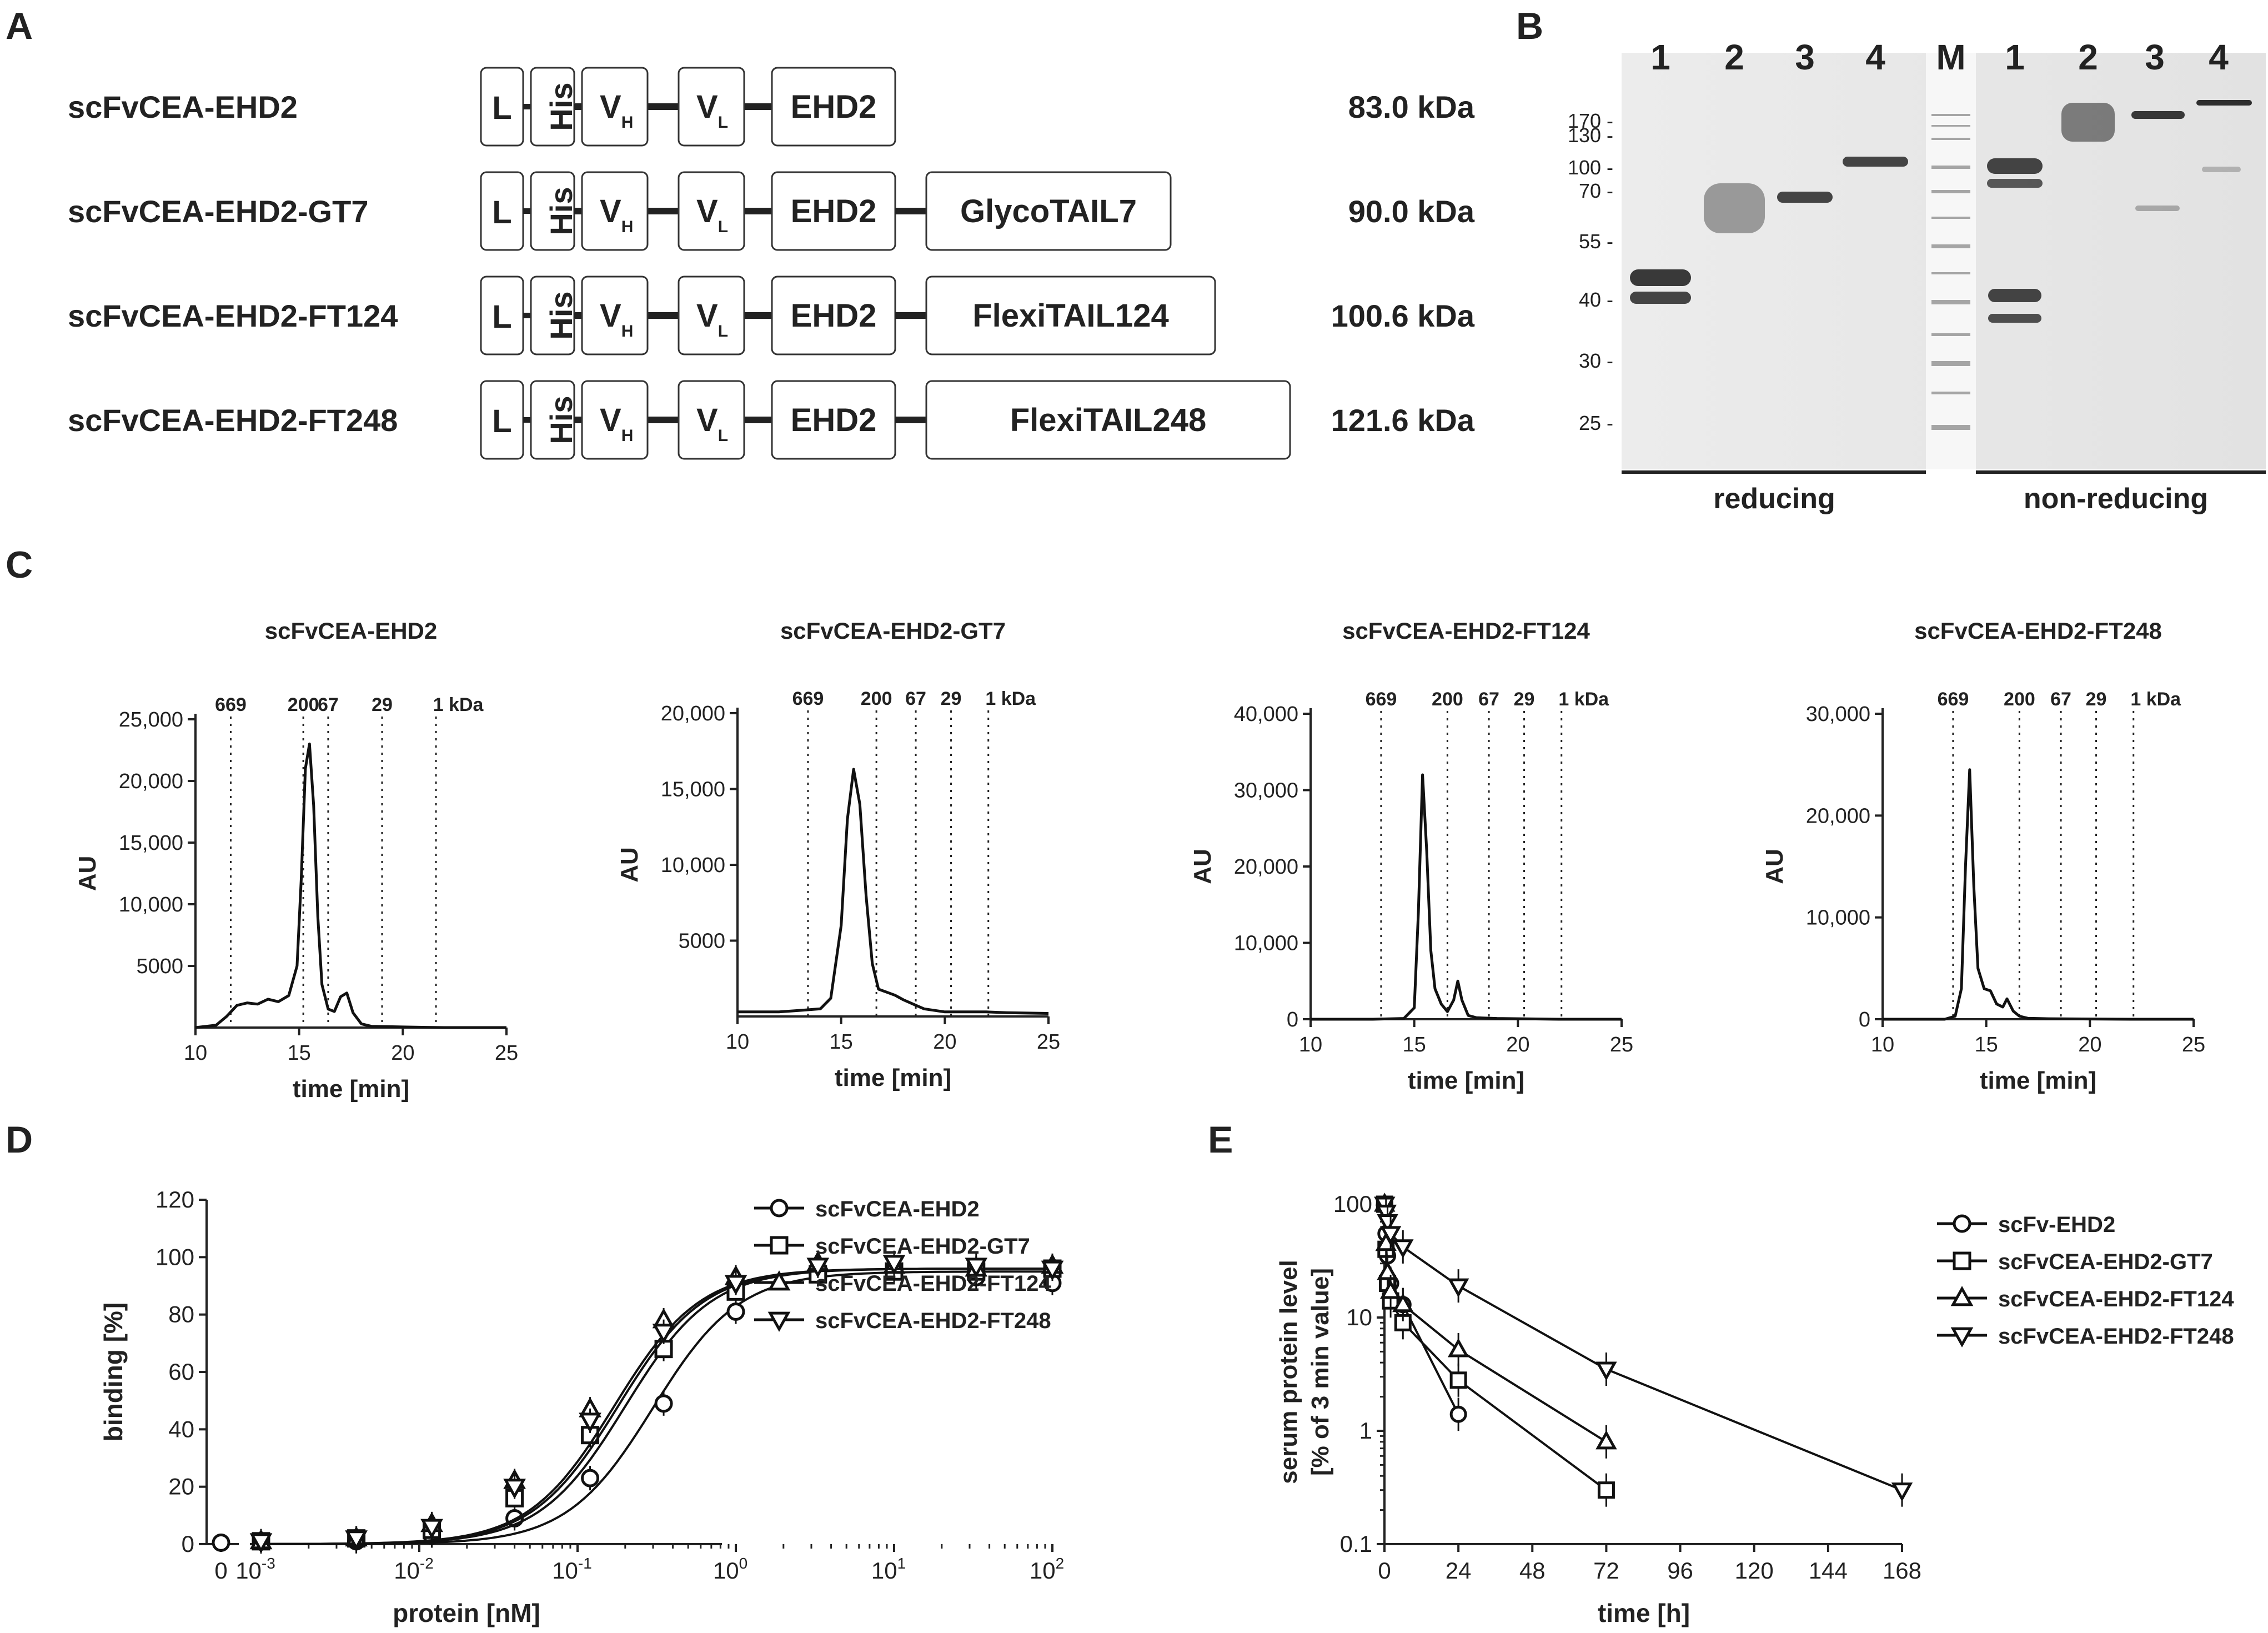 Image resolution: width=2268 pixels, height=1633 pixels. Describe the element at coordinates (351, 1089) in the screenshot. I see `x-axis-label: time [min]` at that location.